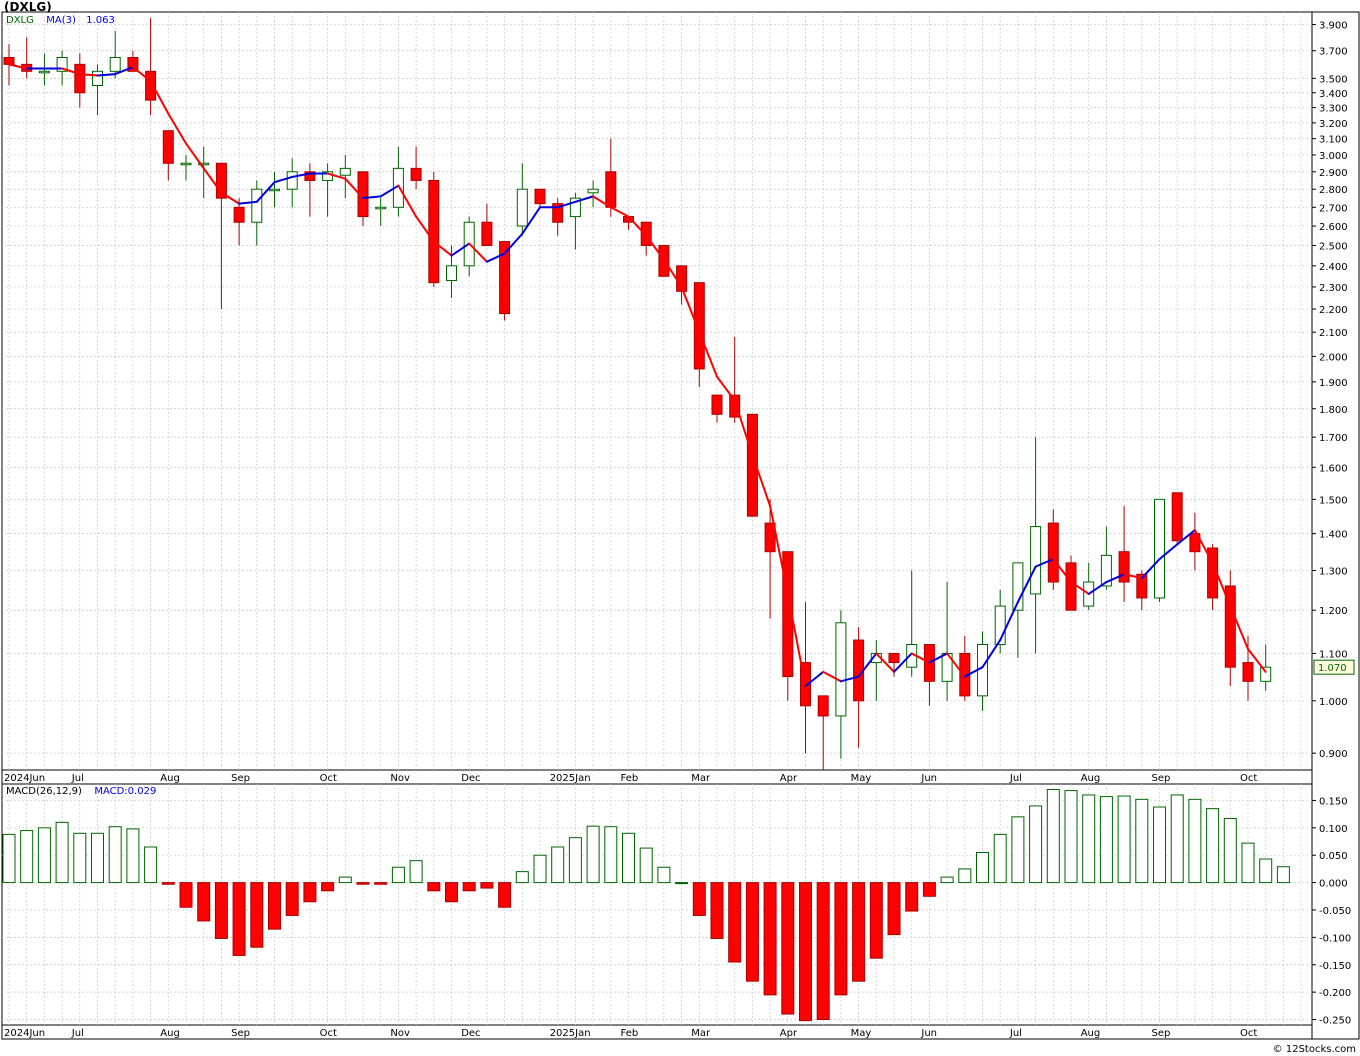 The width and height of the screenshot is (1360, 1056). I want to click on macd-xtick-label: May, so click(861, 1033).